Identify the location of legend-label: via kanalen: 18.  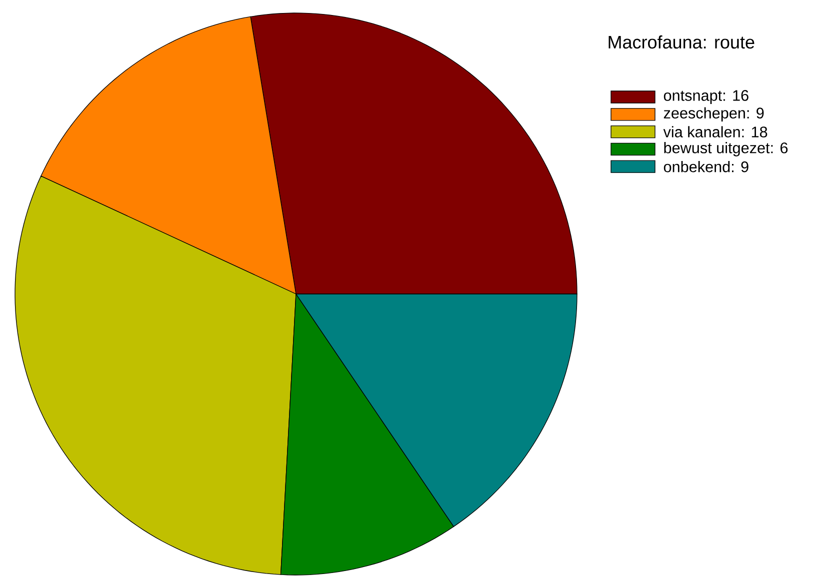
(715, 132).